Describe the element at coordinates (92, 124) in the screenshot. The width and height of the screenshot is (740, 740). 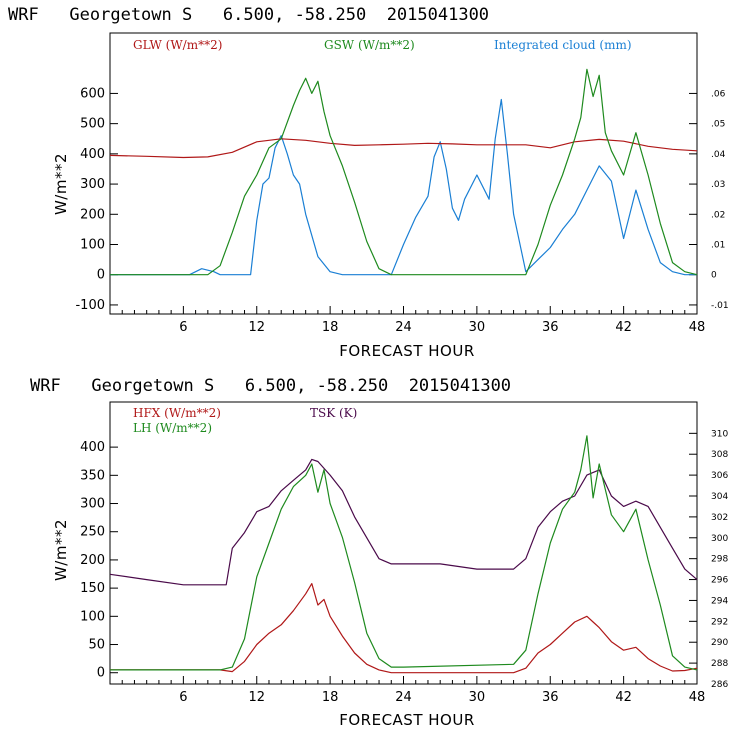
I see `y-tick-label: 500` at that location.